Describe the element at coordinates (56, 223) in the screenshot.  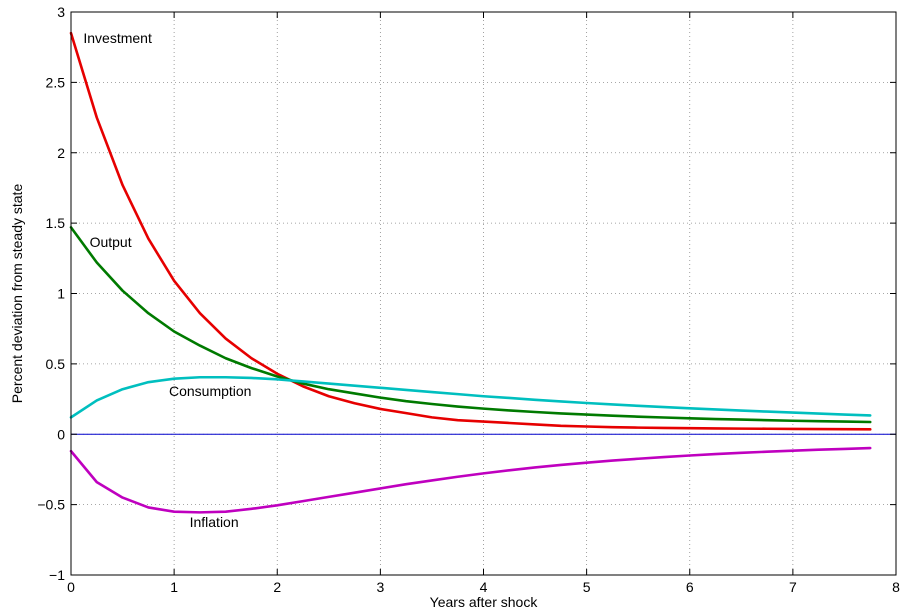
I see `y-tick-label-5: 1.5` at that location.